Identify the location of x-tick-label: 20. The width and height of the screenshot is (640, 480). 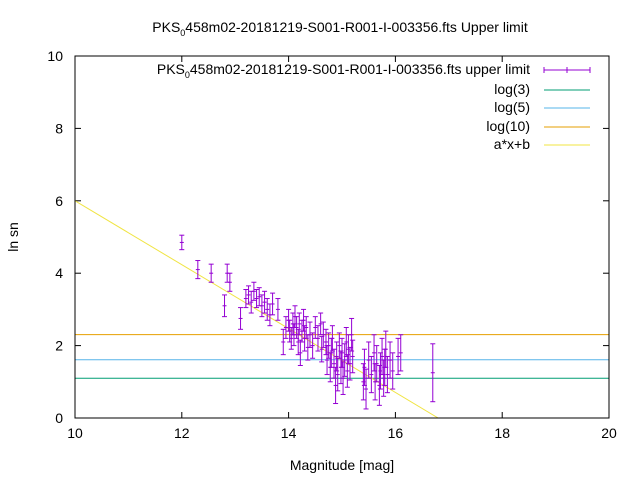
(609, 433).